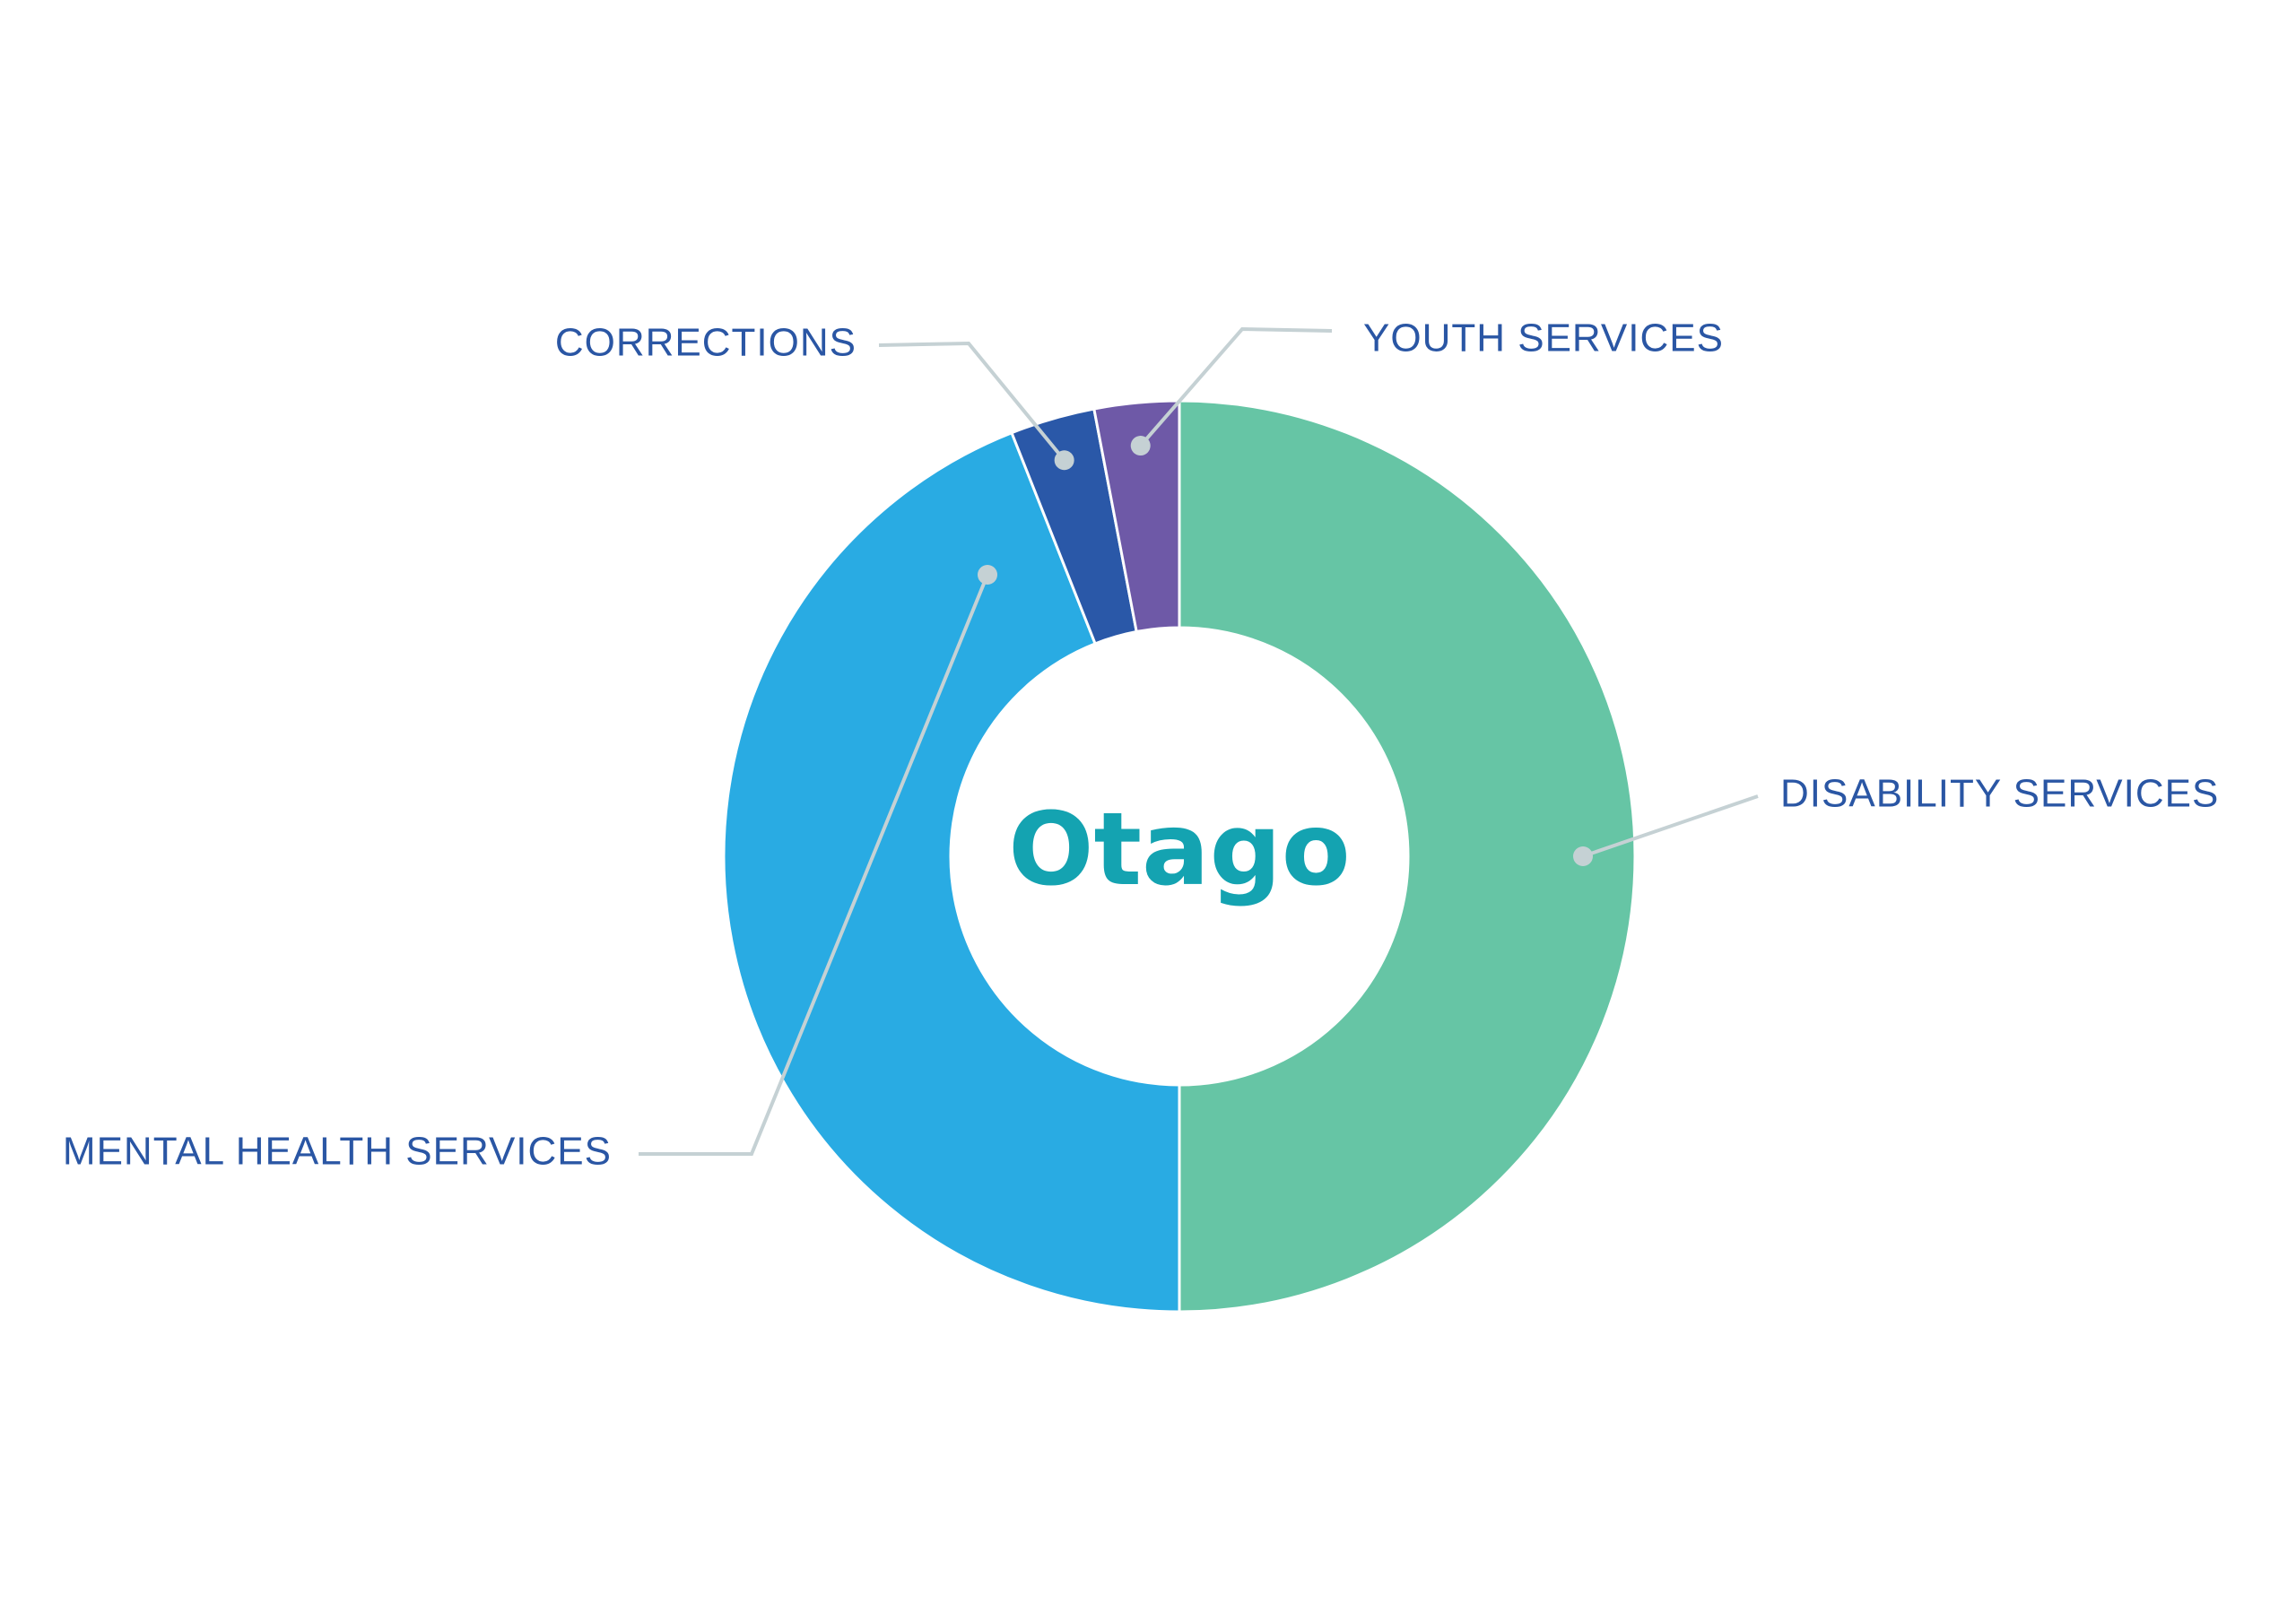 This screenshot has width=2296, height=1622. Describe the element at coordinates (1179, 850) in the screenshot. I see `center-label: Otago` at that location.